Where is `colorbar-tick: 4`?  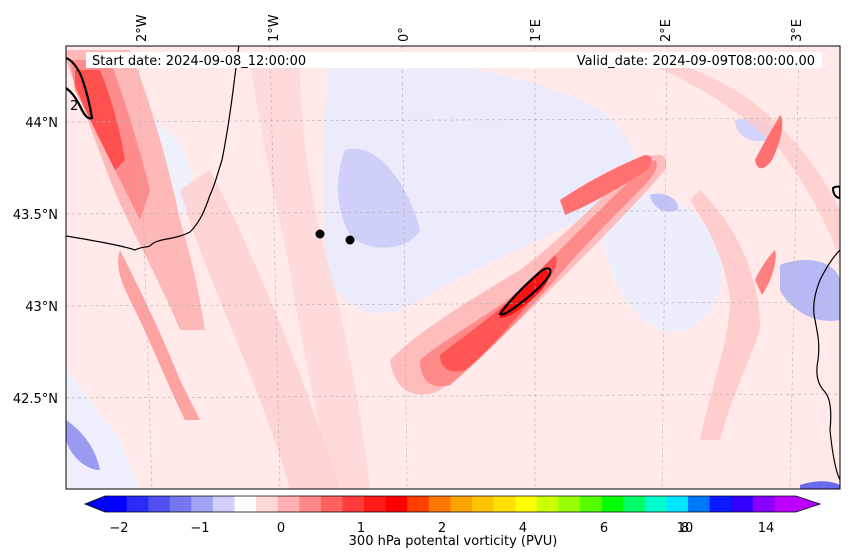 colorbar-tick: 4 is located at coordinates (523, 528).